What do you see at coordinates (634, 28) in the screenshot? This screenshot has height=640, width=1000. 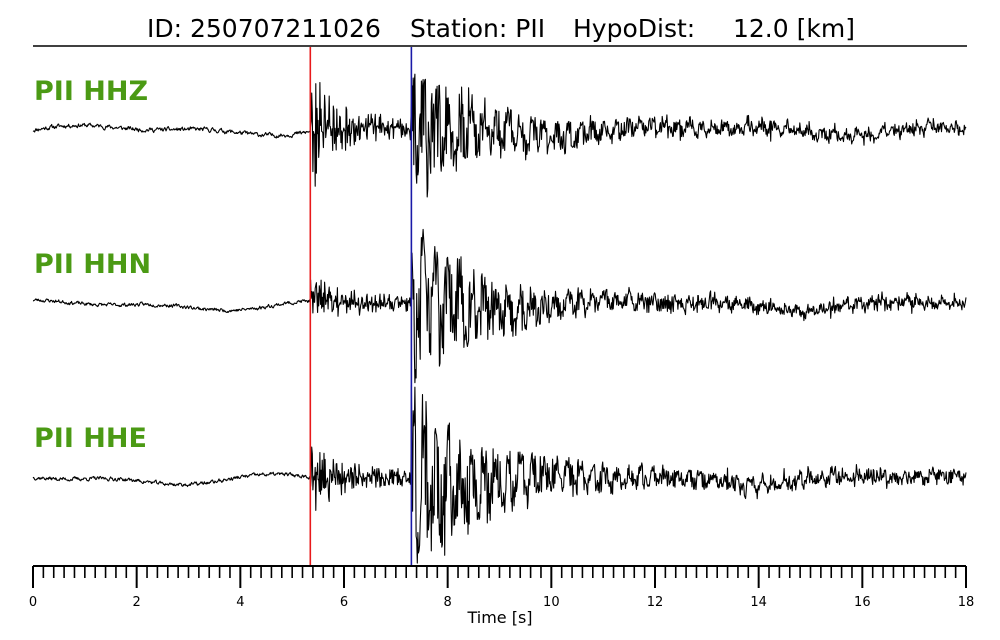 I see `title-hypodist-label: HypoDist:` at bounding box center [634, 28].